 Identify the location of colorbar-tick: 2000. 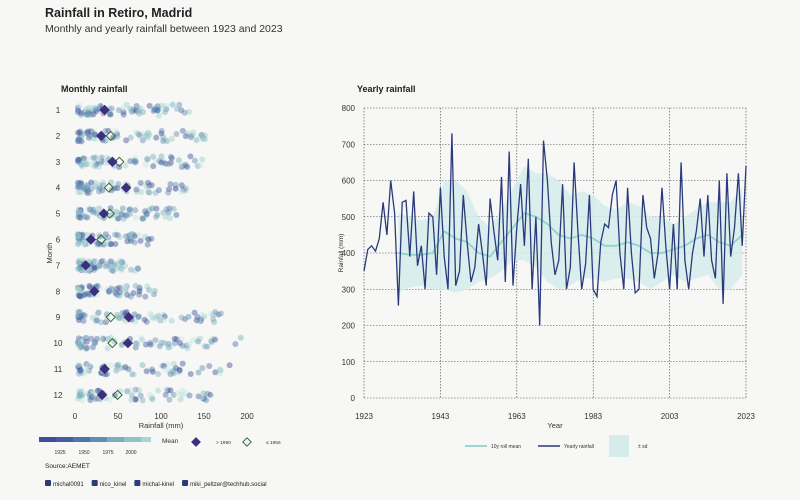
(130, 453).